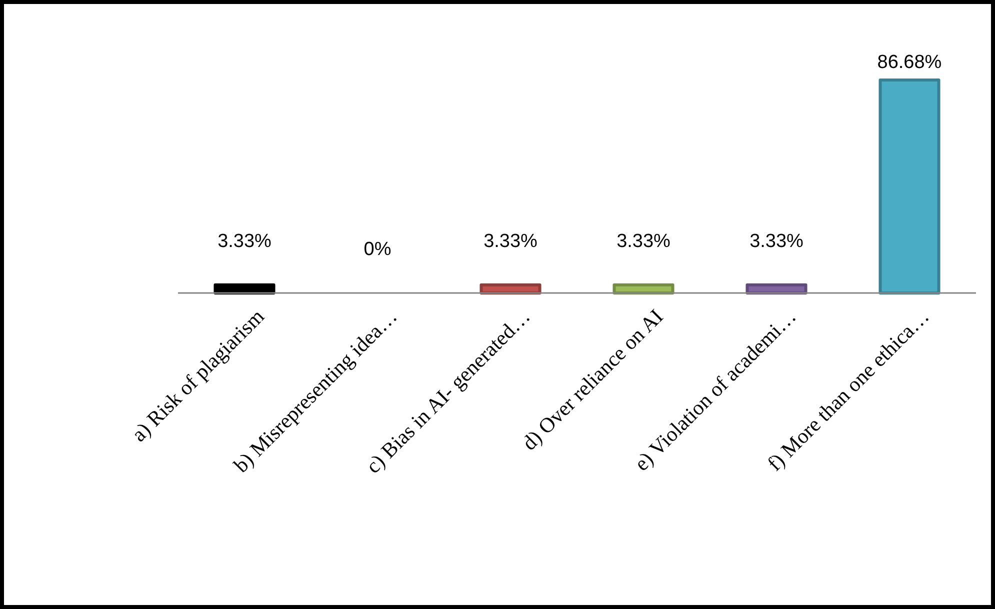  Describe the element at coordinates (909, 62) in the screenshot. I see `data-label: 86.68%` at that location.